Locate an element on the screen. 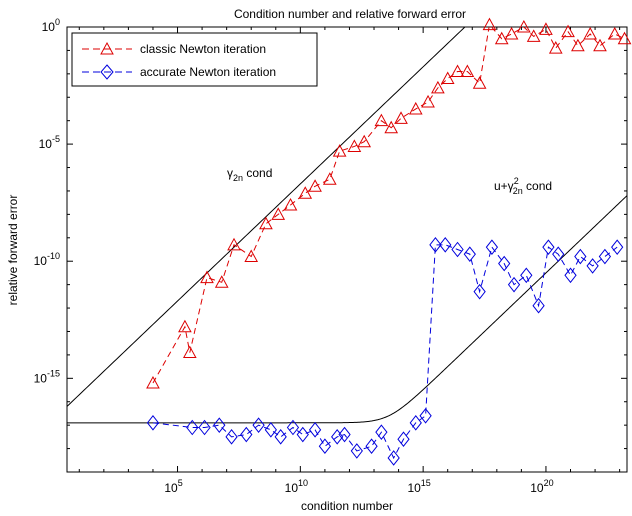  x-tick-label: 1020 is located at coordinates (541, 486).